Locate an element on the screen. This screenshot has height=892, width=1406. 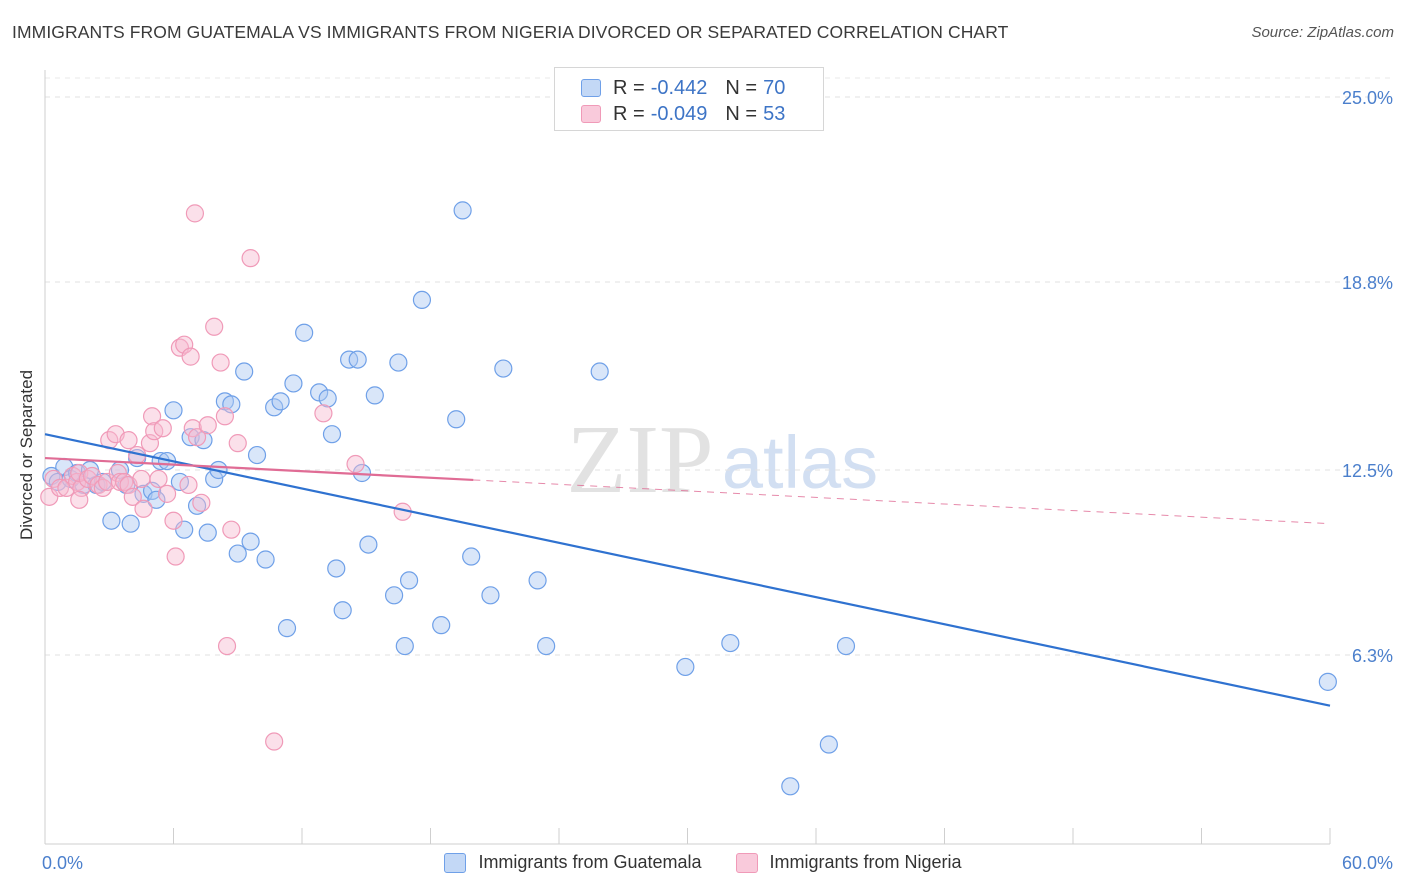
source-credit: Source: ZipAtlas.com is located at coordinates (1322, 32).